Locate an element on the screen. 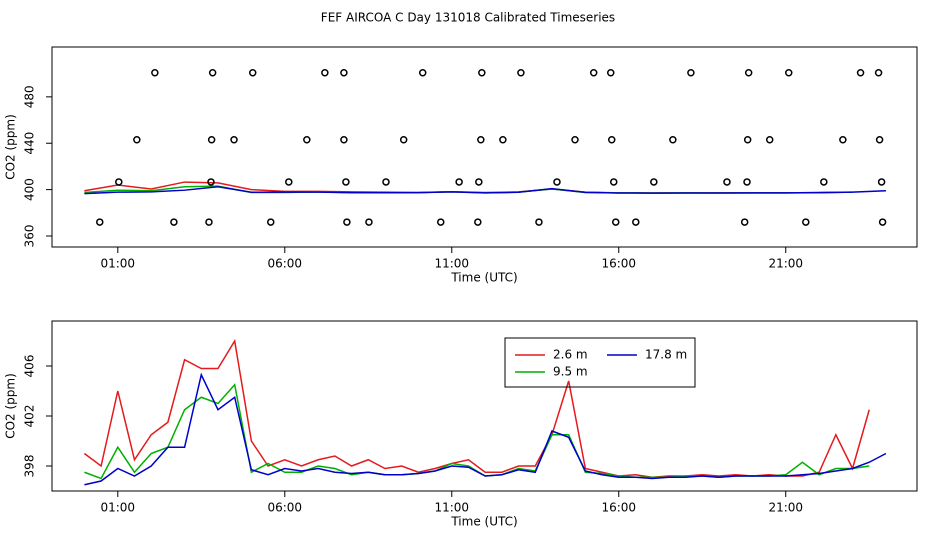  legend-frame is located at coordinates (600, 362).